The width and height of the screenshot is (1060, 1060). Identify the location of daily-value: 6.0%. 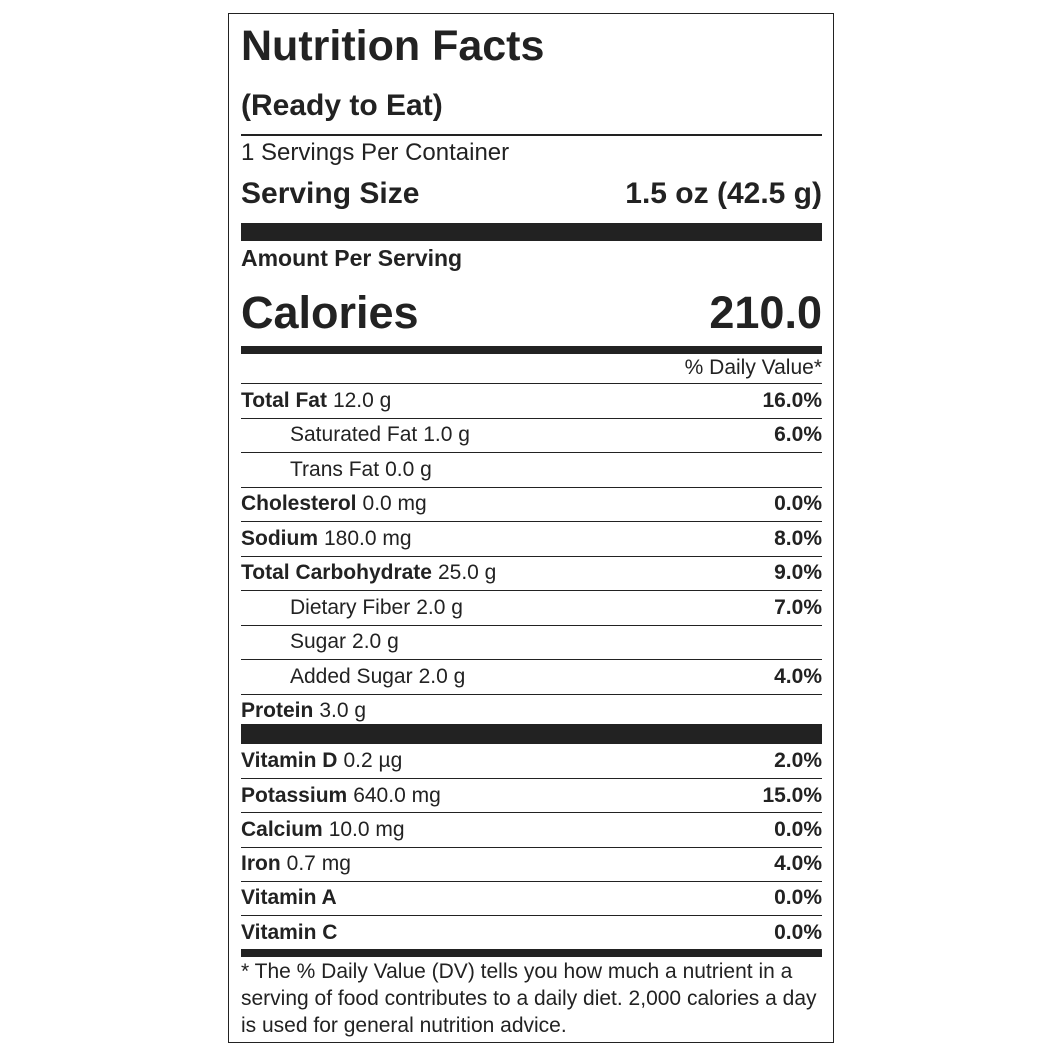
(798, 434).